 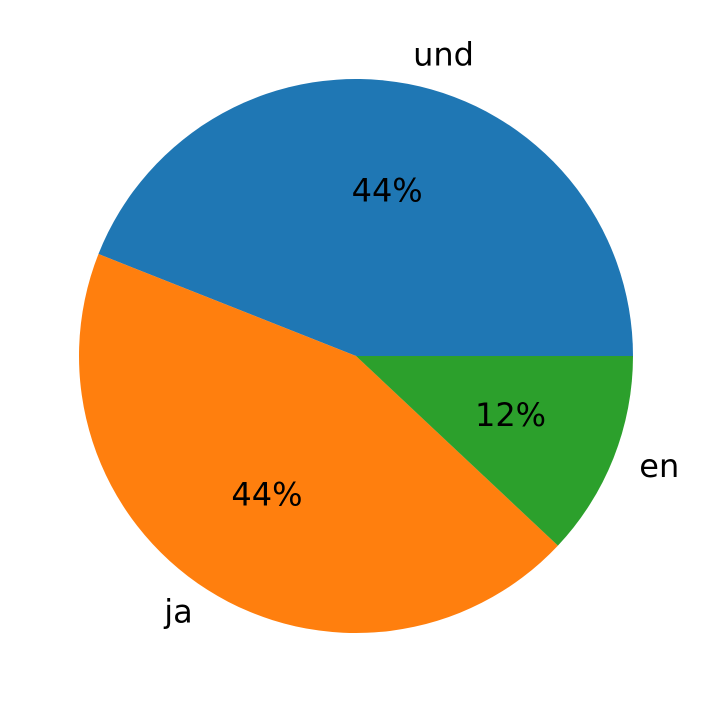 What do you see at coordinates (178, 611) in the screenshot?
I see `slice-label: ja` at bounding box center [178, 611].